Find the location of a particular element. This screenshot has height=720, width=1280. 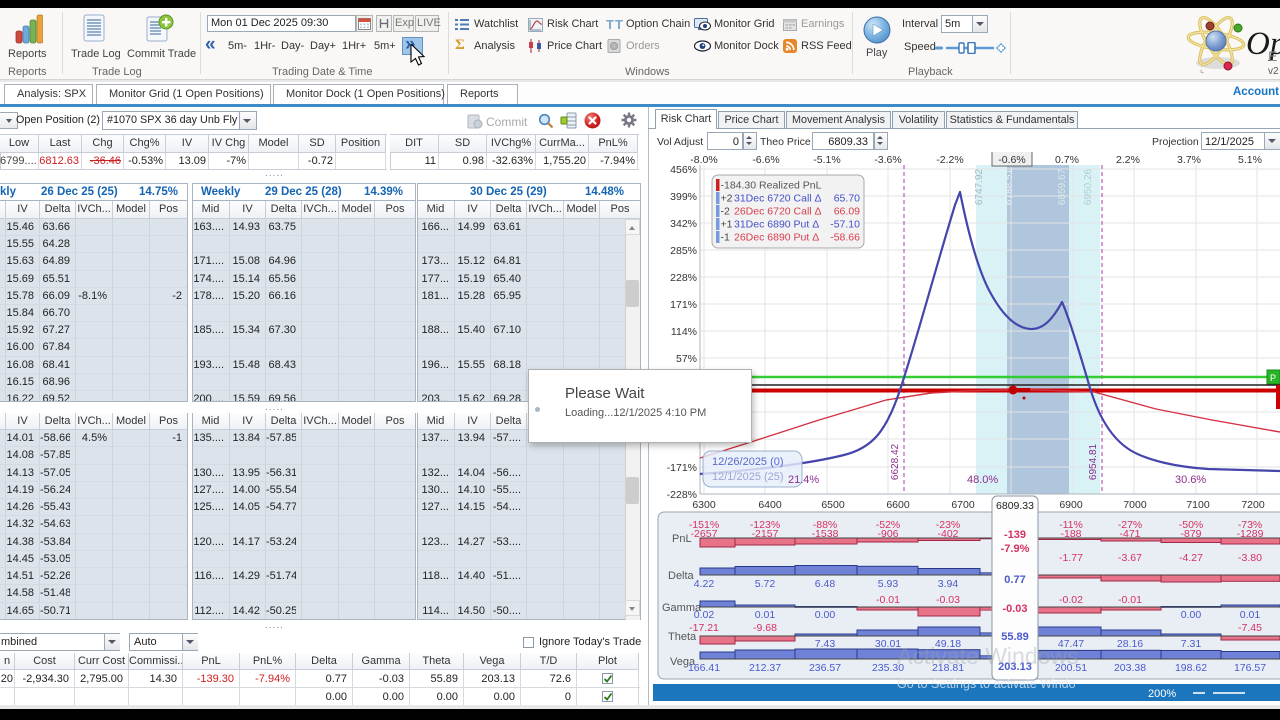

svg-text: 236.57 is located at coordinates (825, 668).